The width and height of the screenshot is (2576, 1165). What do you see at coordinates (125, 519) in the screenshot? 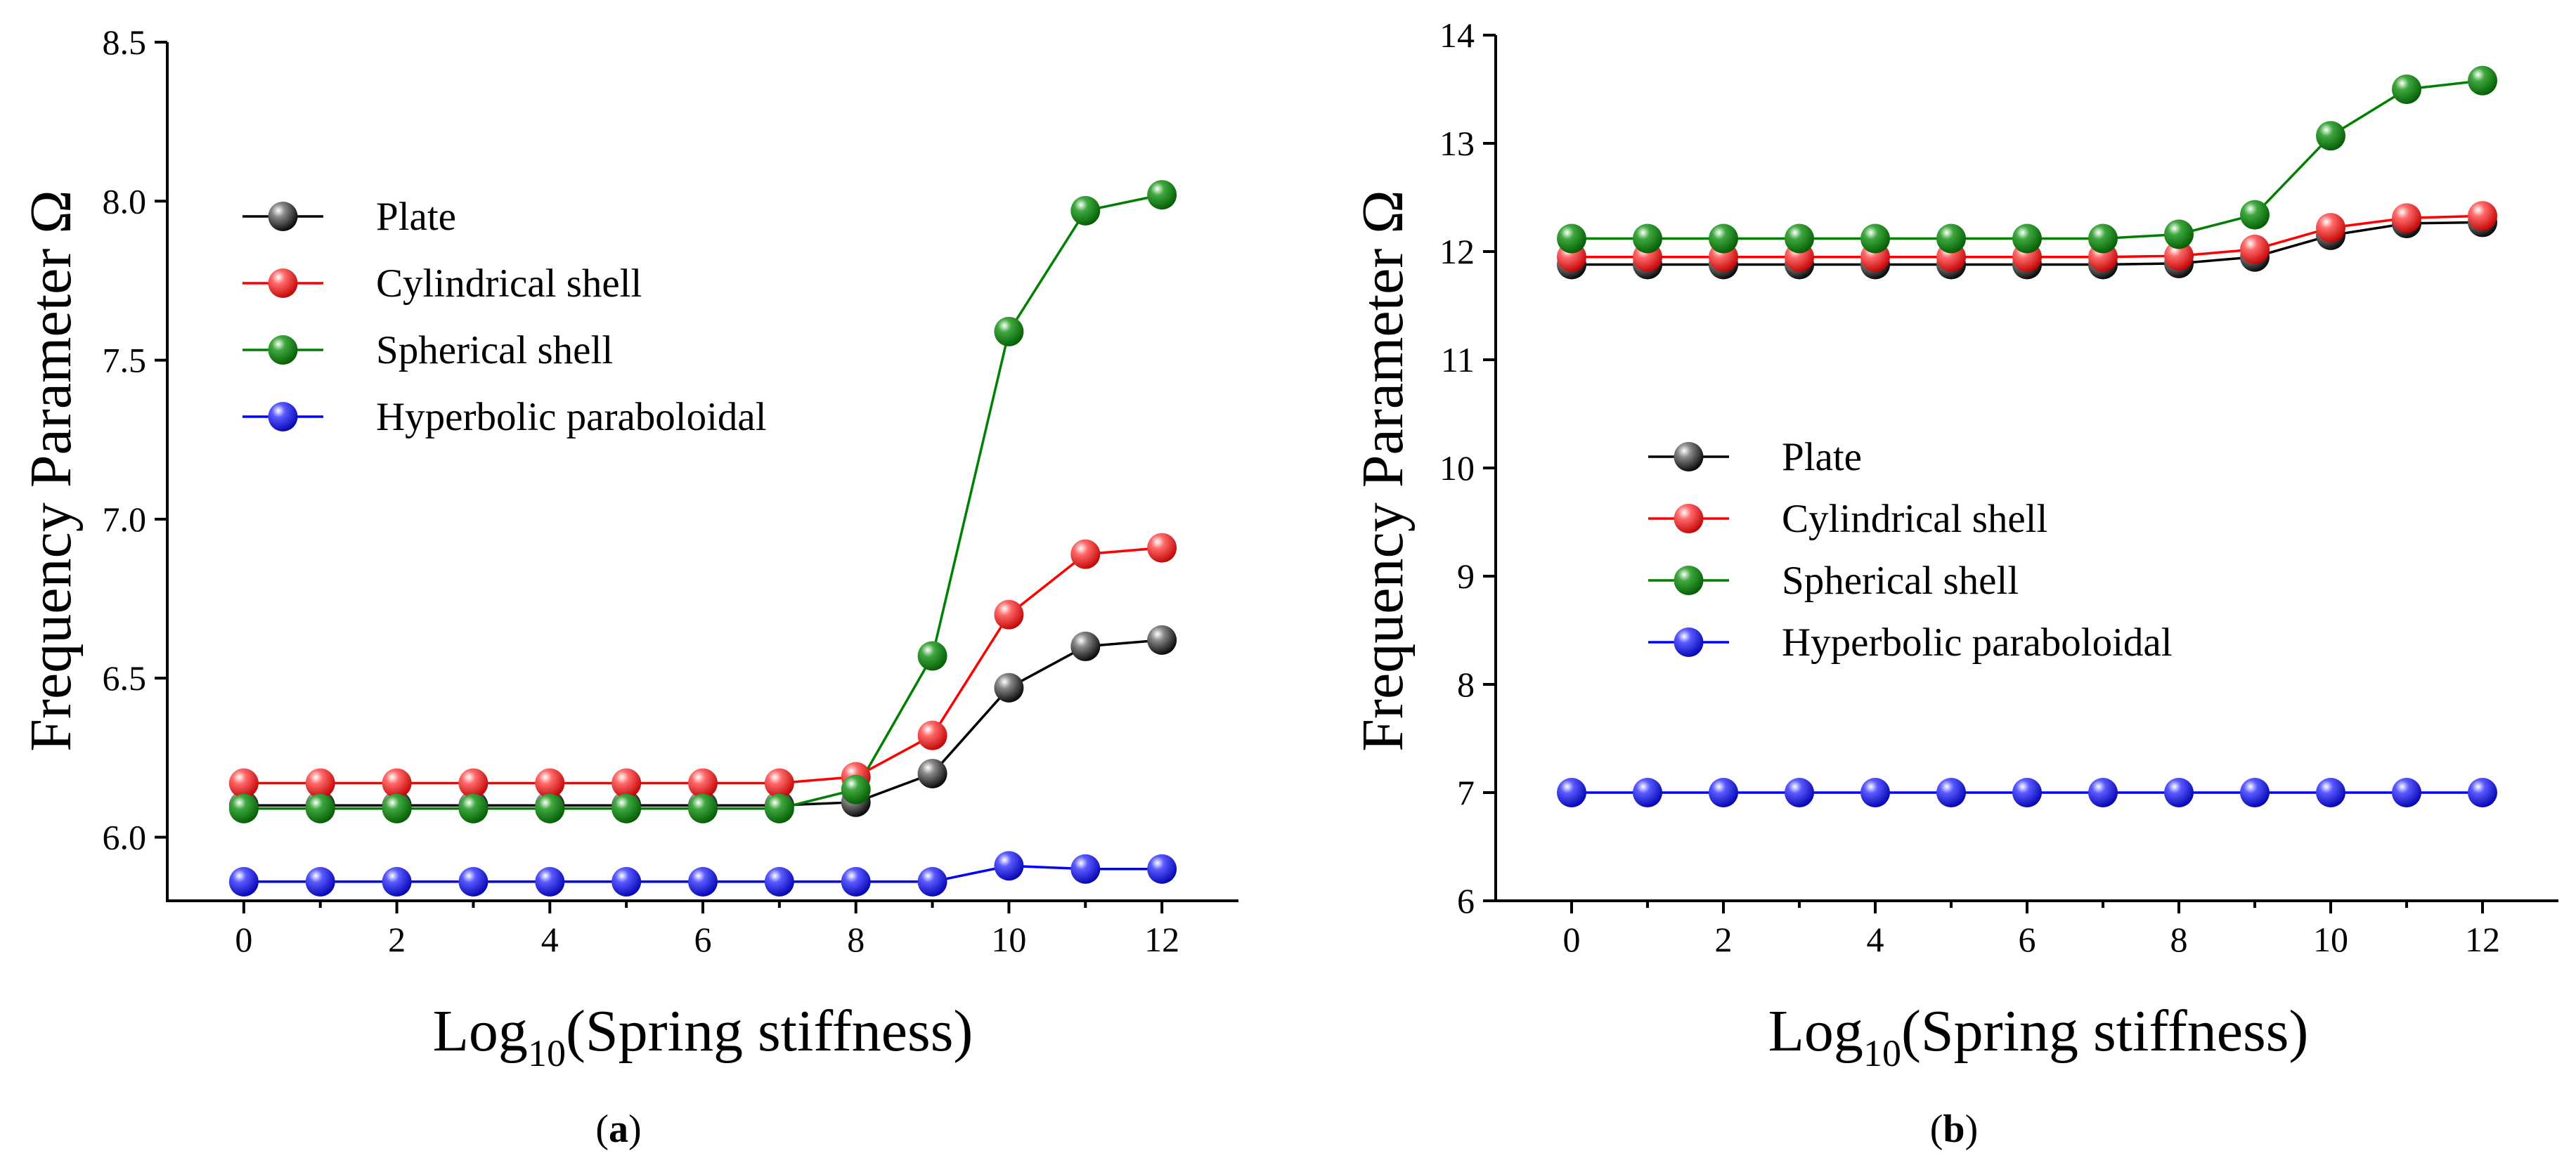
I see `y-tick-label: 7.0` at bounding box center [125, 519].